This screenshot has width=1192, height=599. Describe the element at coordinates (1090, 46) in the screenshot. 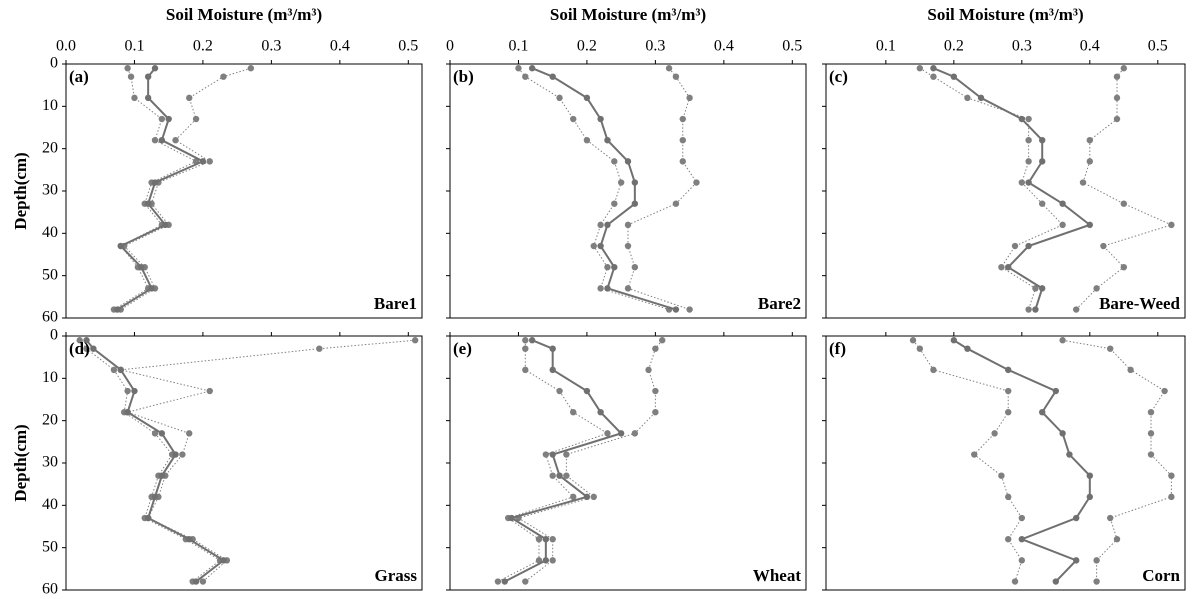

I see `x-tick-label: 0.4` at that location.